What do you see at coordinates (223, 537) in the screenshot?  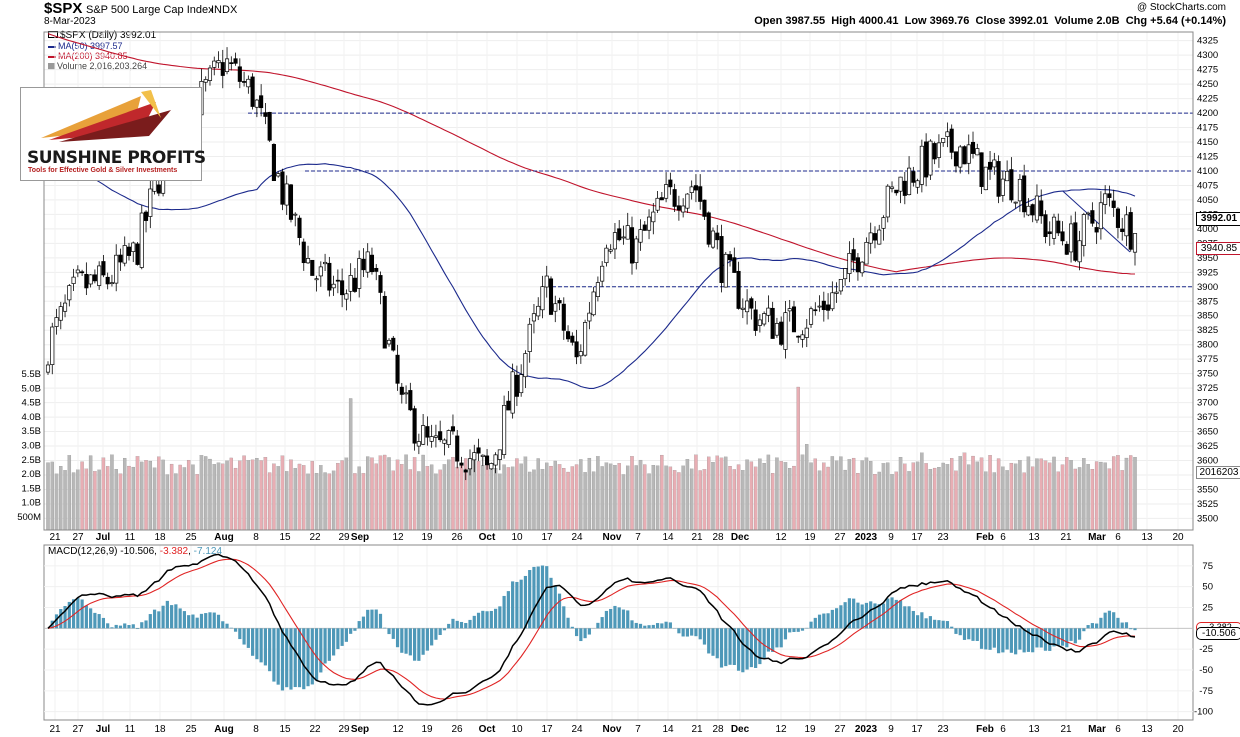 I see `x-tick-label-top: Aug` at bounding box center [223, 537].